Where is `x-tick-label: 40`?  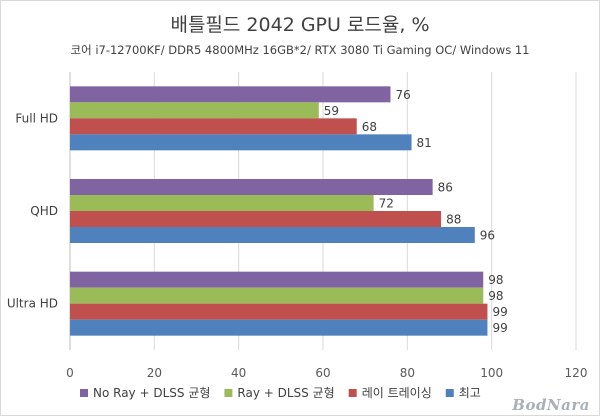 x-tick-label: 40 is located at coordinates (238, 373).